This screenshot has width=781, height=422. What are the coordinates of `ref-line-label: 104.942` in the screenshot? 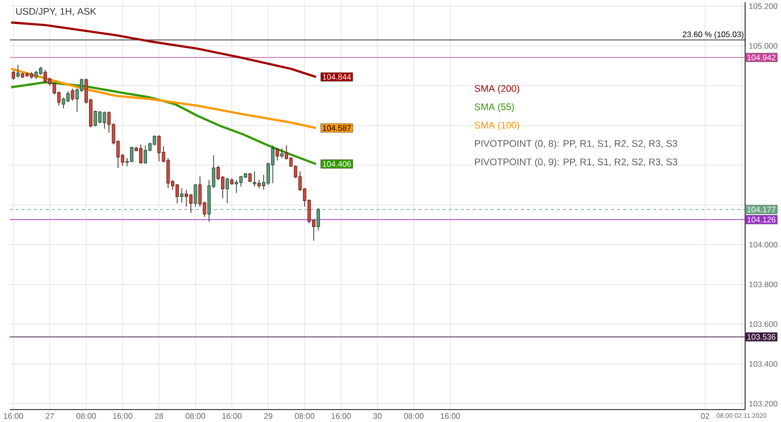 It's located at (761, 57).